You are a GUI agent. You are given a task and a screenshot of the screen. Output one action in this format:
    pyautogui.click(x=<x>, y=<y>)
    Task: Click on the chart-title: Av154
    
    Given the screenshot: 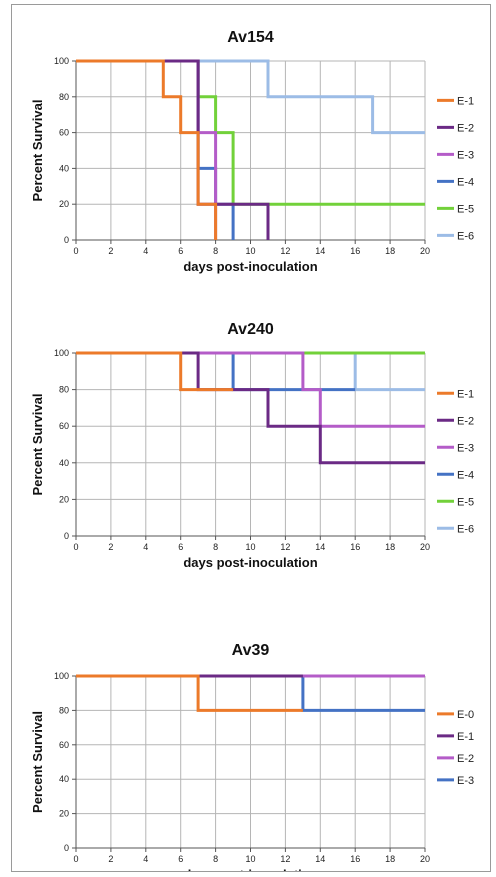 What is the action you would take?
    pyautogui.click(x=250, y=37)
    